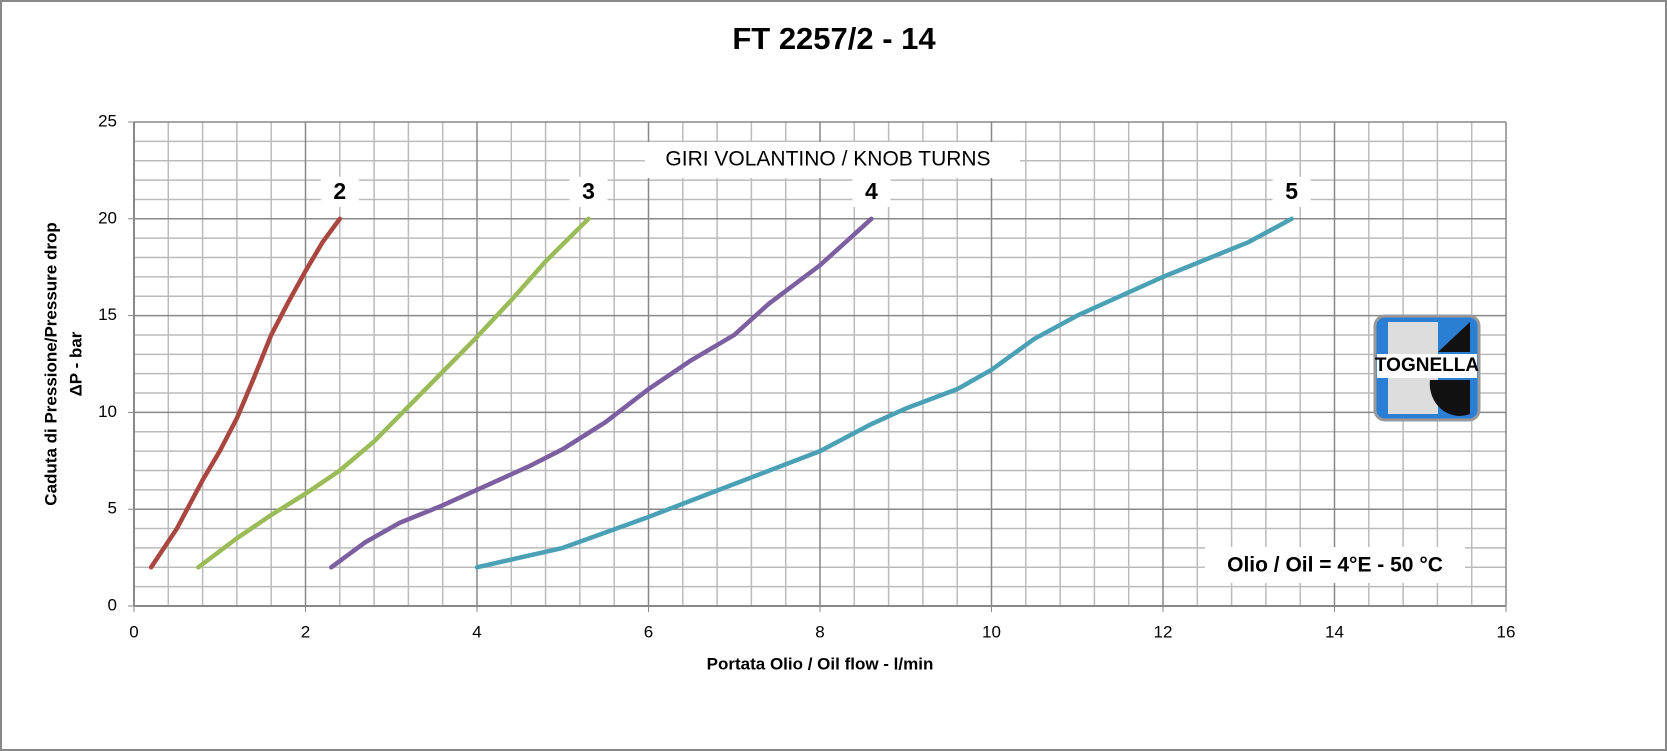 Image resolution: width=1667 pixels, height=751 pixels. I want to click on y-tick-label: 0, so click(112, 604).